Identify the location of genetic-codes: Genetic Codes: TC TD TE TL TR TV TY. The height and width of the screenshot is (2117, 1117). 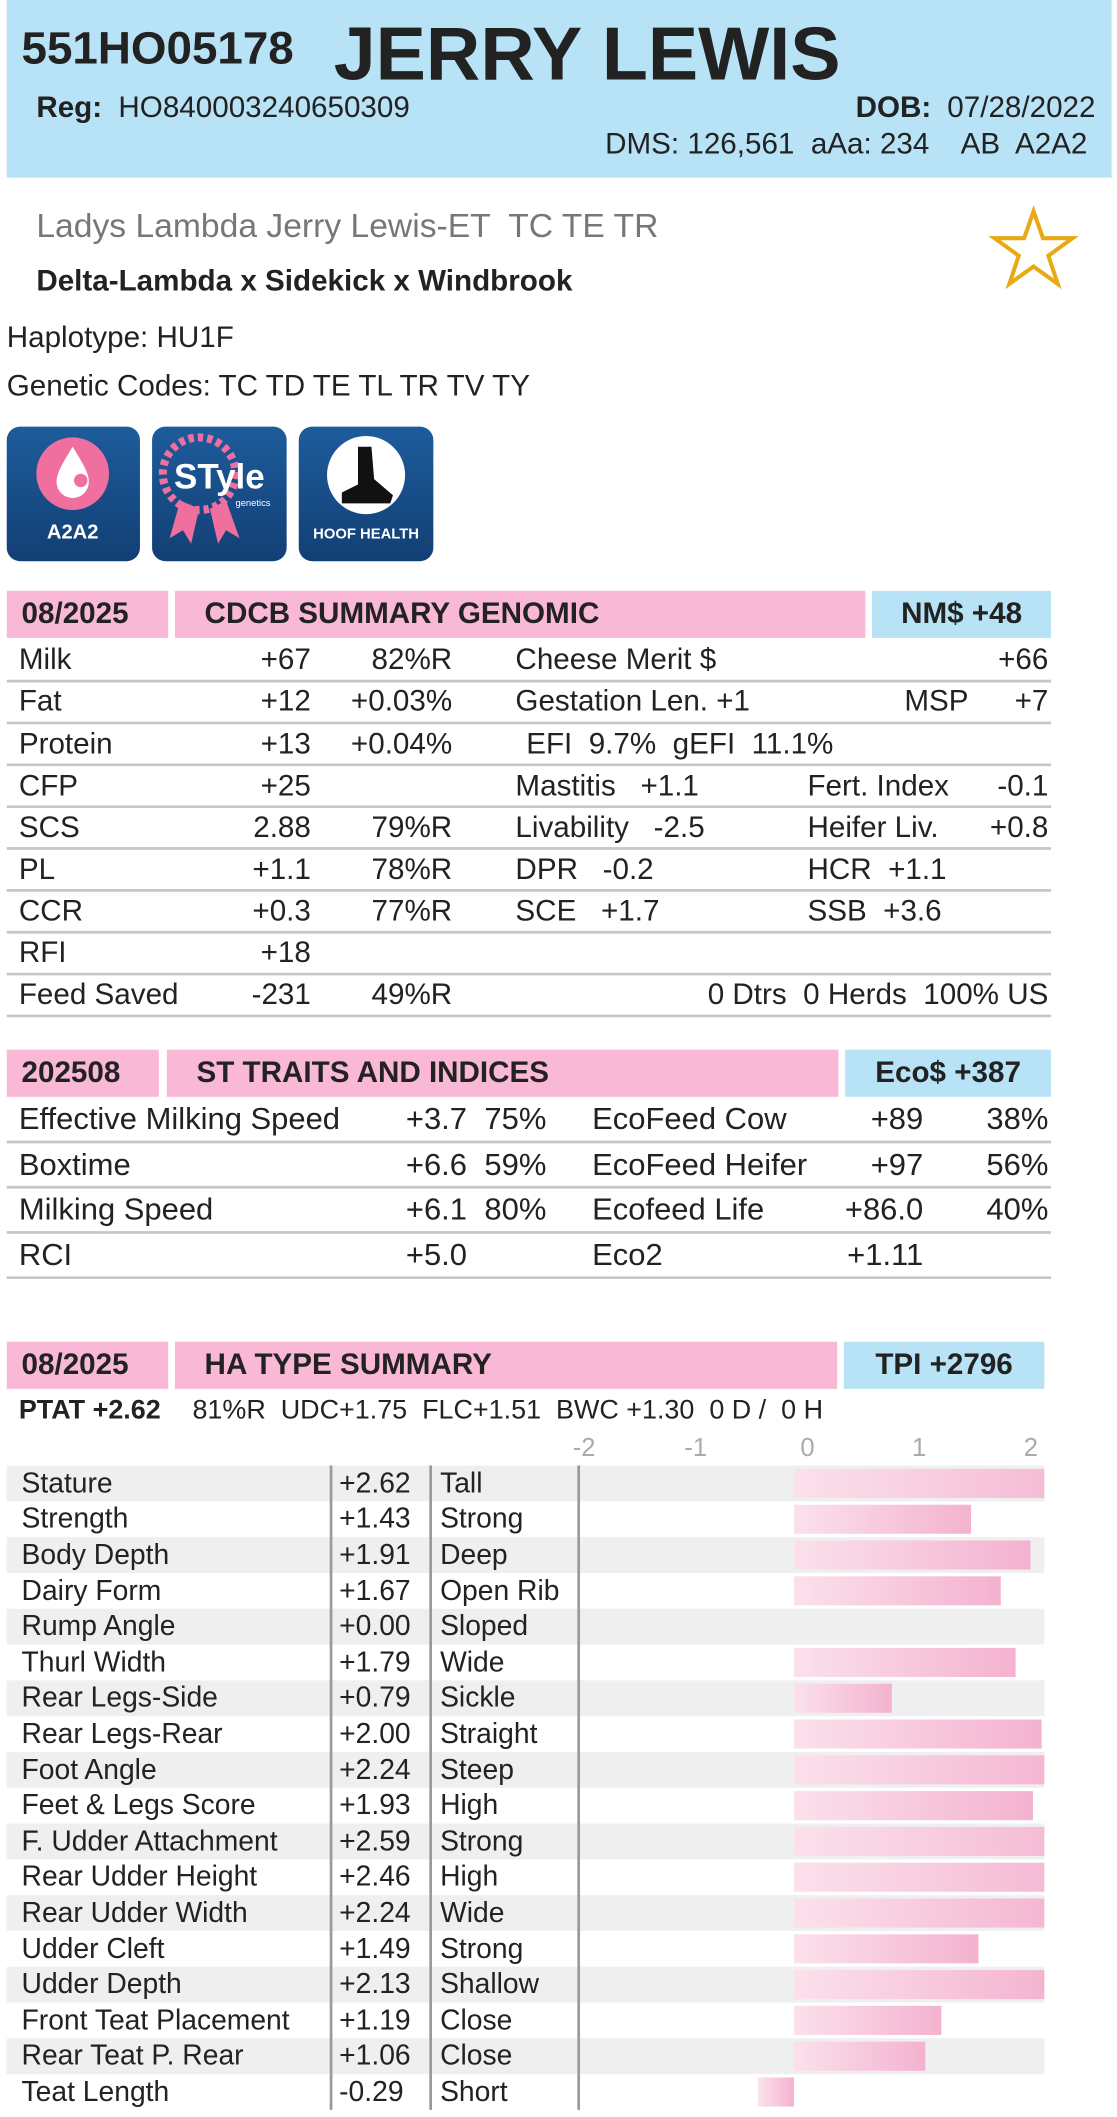
(268, 385).